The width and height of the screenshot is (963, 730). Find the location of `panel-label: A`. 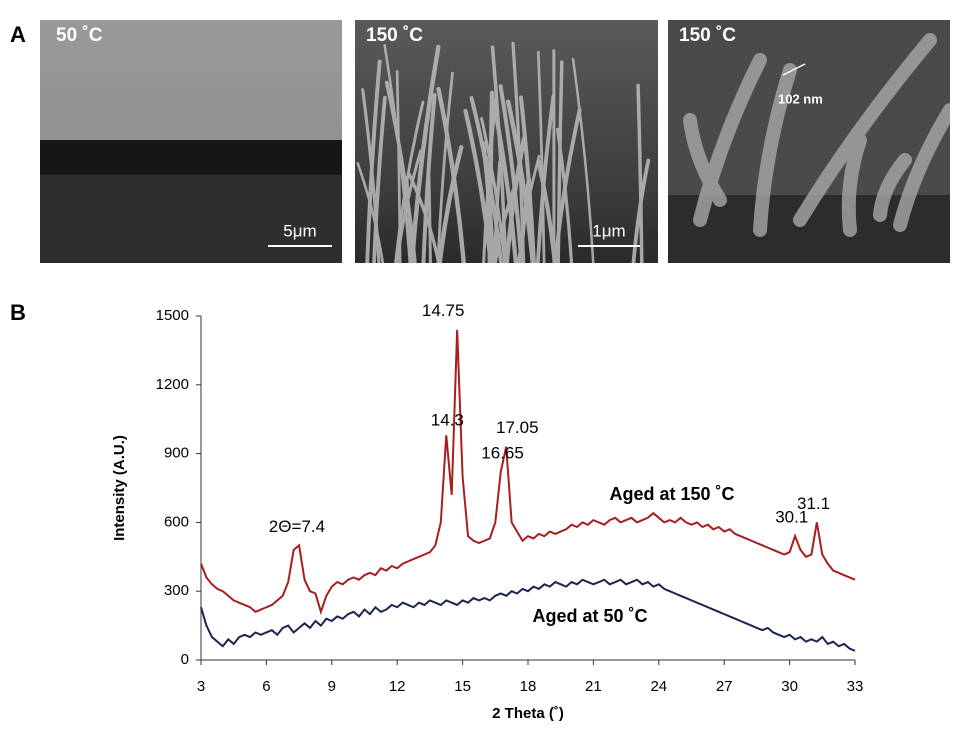

panel-label: A is located at coordinates (18, 34).